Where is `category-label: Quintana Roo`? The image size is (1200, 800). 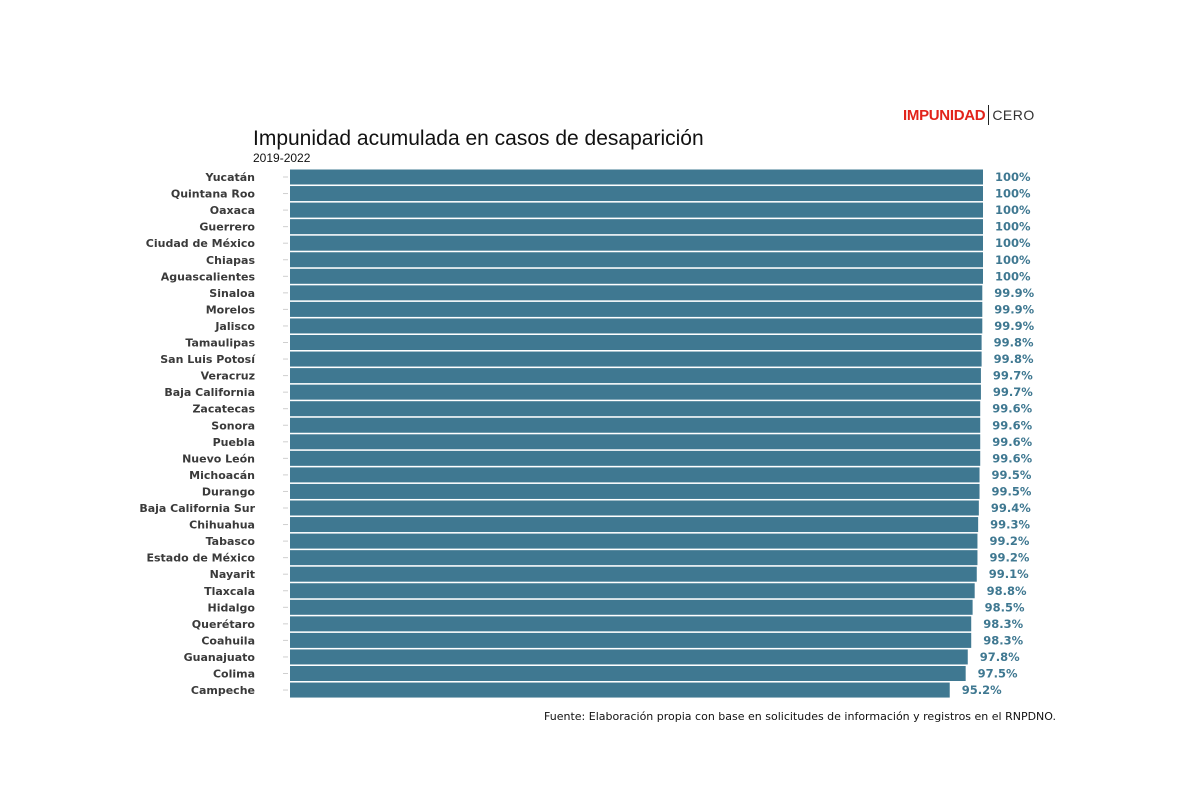
category-label: Quintana Roo is located at coordinates (213, 194).